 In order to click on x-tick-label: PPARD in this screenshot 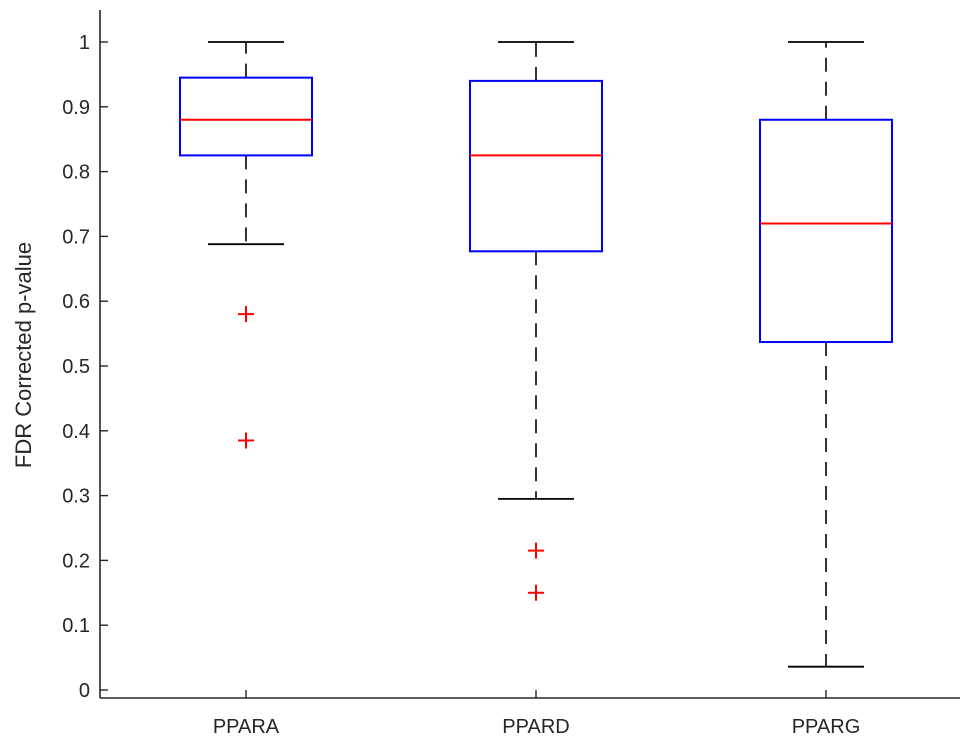, I will do `click(535, 727)`.